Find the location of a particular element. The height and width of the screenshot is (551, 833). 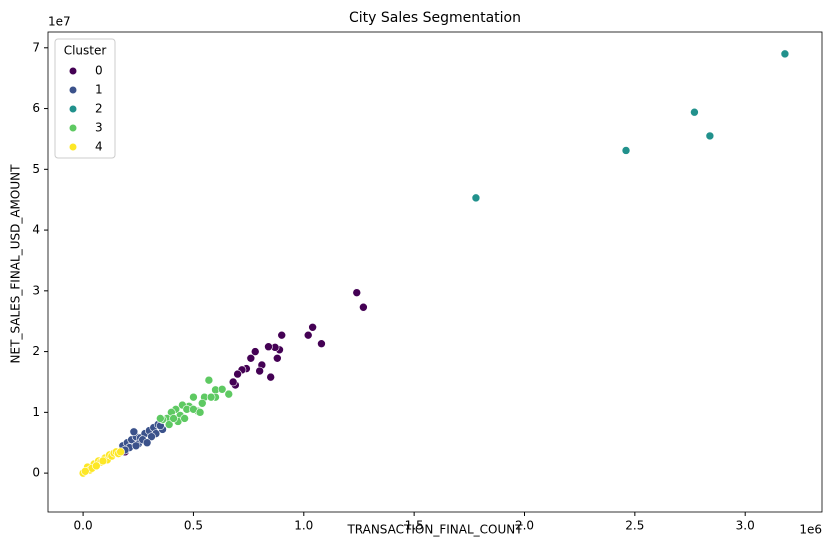

y-tick-label: 3 is located at coordinates (36, 290).